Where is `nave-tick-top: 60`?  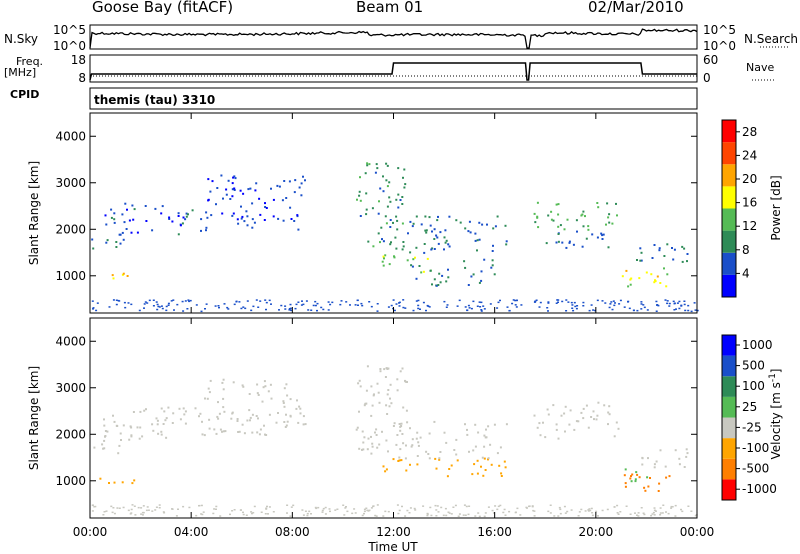
nave-tick-top: 60 is located at coordinates (710, 60).